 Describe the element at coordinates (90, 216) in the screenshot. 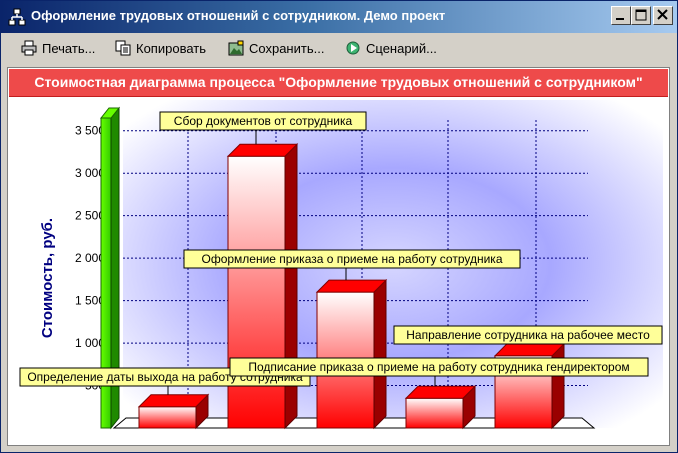

I see `y-tick-label: 2 500` at that location.